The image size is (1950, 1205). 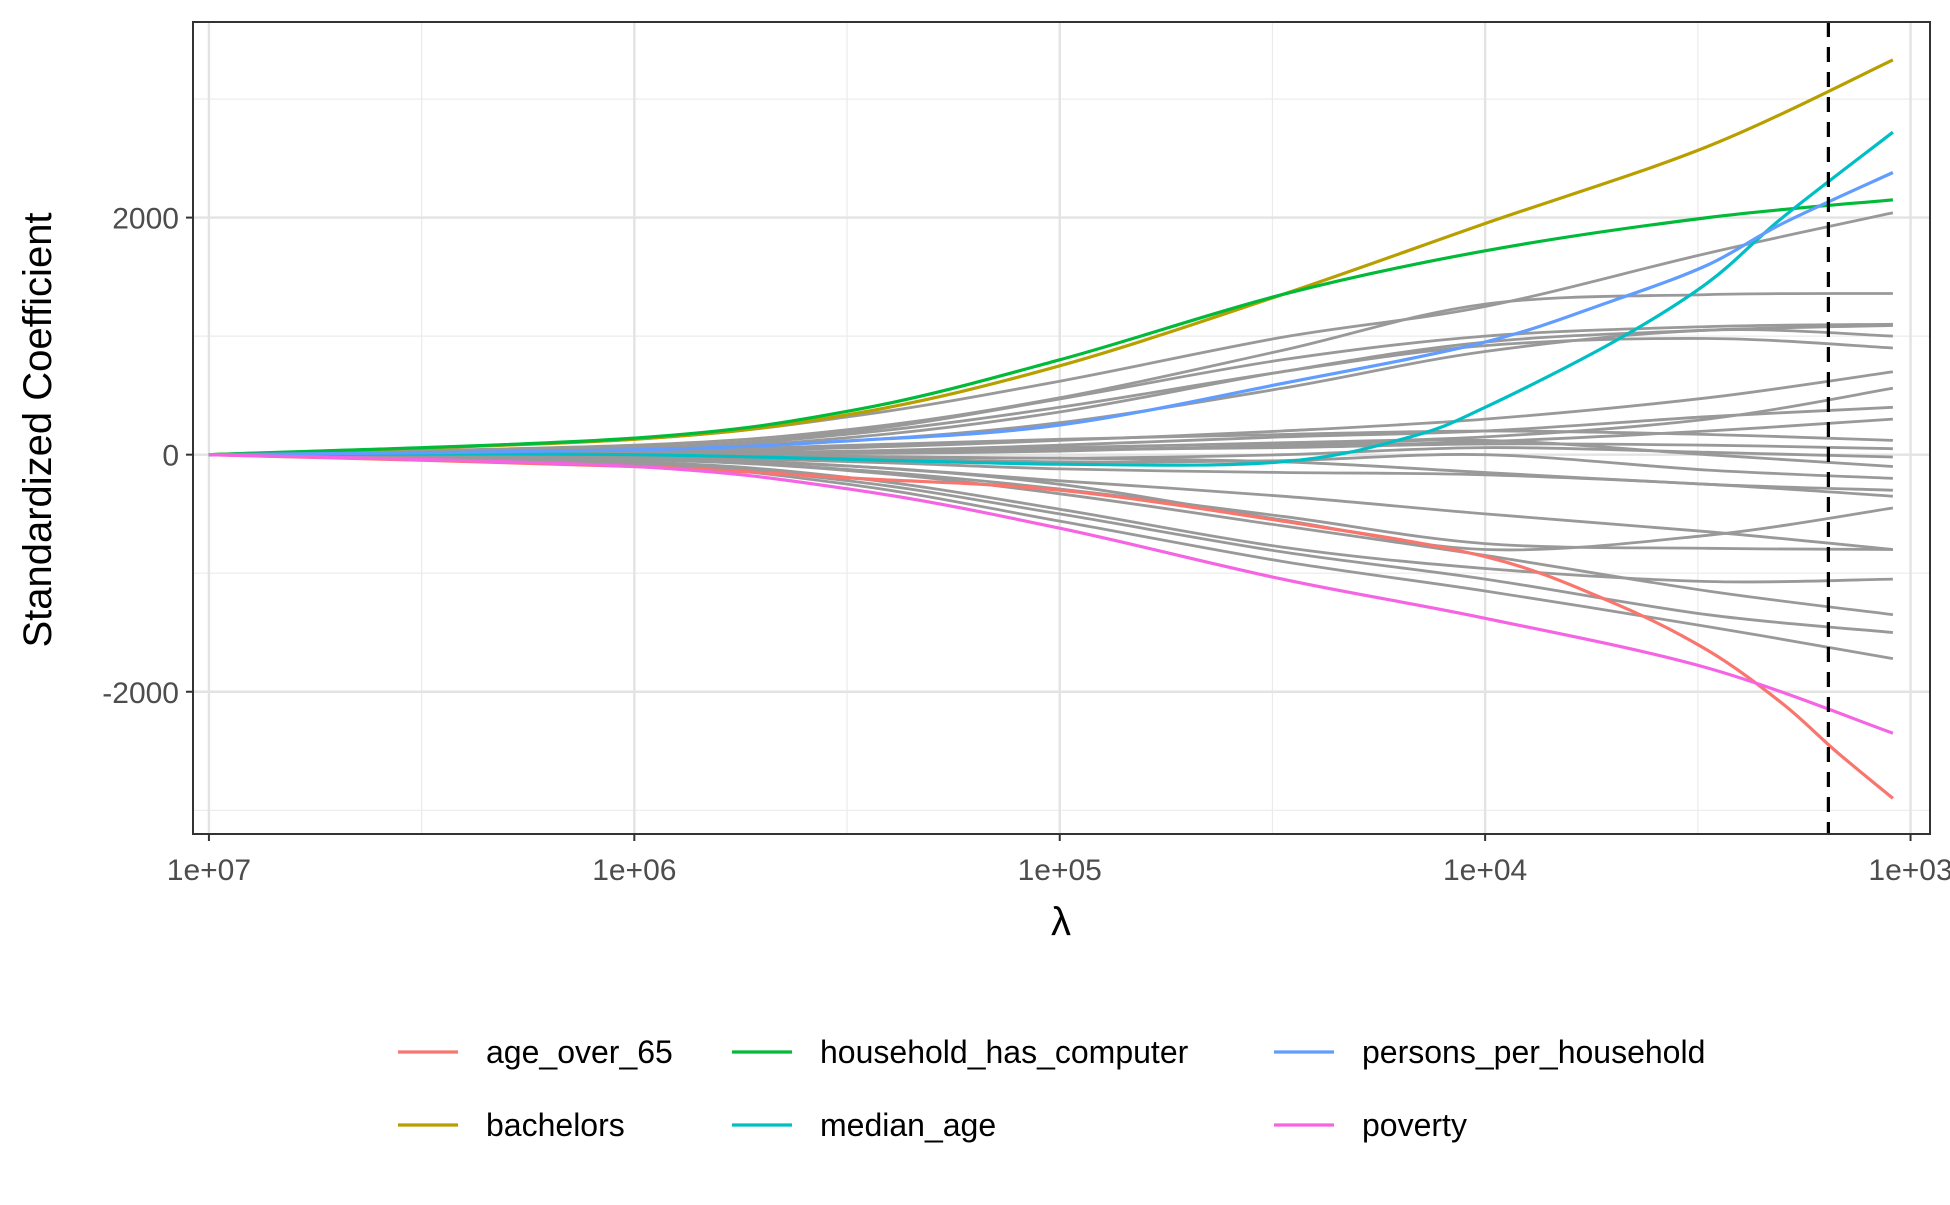 What do you see at coordinates (1485, 870) in the screenshot?
I see `x-tick-label: 1e+04` at bounding box center [1485, 870].